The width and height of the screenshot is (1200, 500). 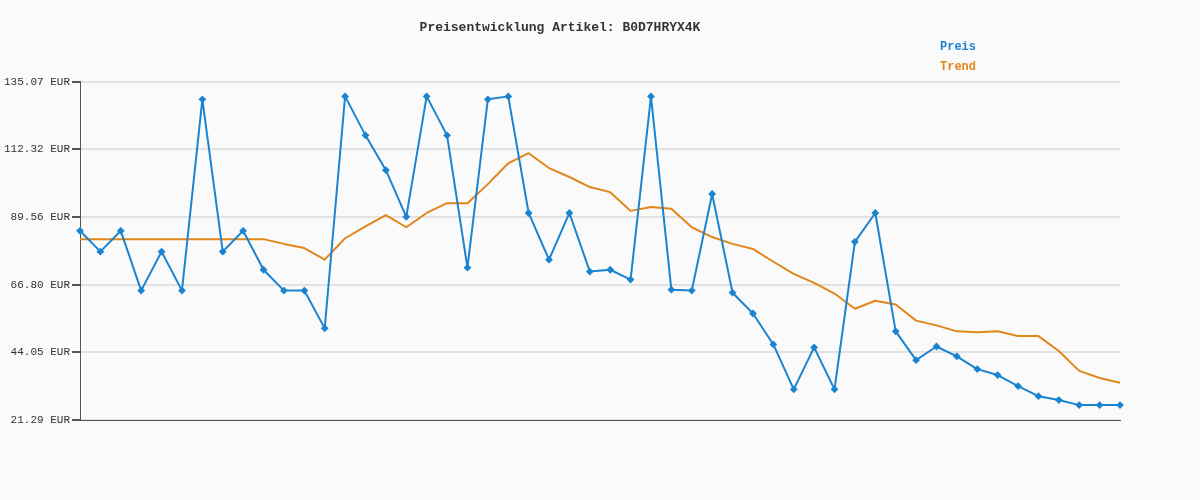 What do you see at coordinates (37, 149) in the screenshot?
I see `y-tick-label: 112.32 EUR` at bounding box center [37, 149].